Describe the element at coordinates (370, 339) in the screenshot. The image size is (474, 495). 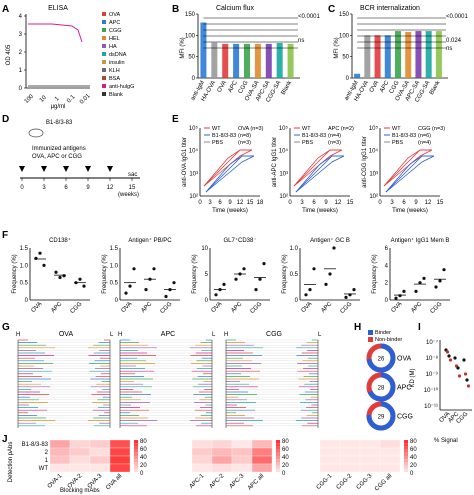
I see `h-legend-swatch` at that location.